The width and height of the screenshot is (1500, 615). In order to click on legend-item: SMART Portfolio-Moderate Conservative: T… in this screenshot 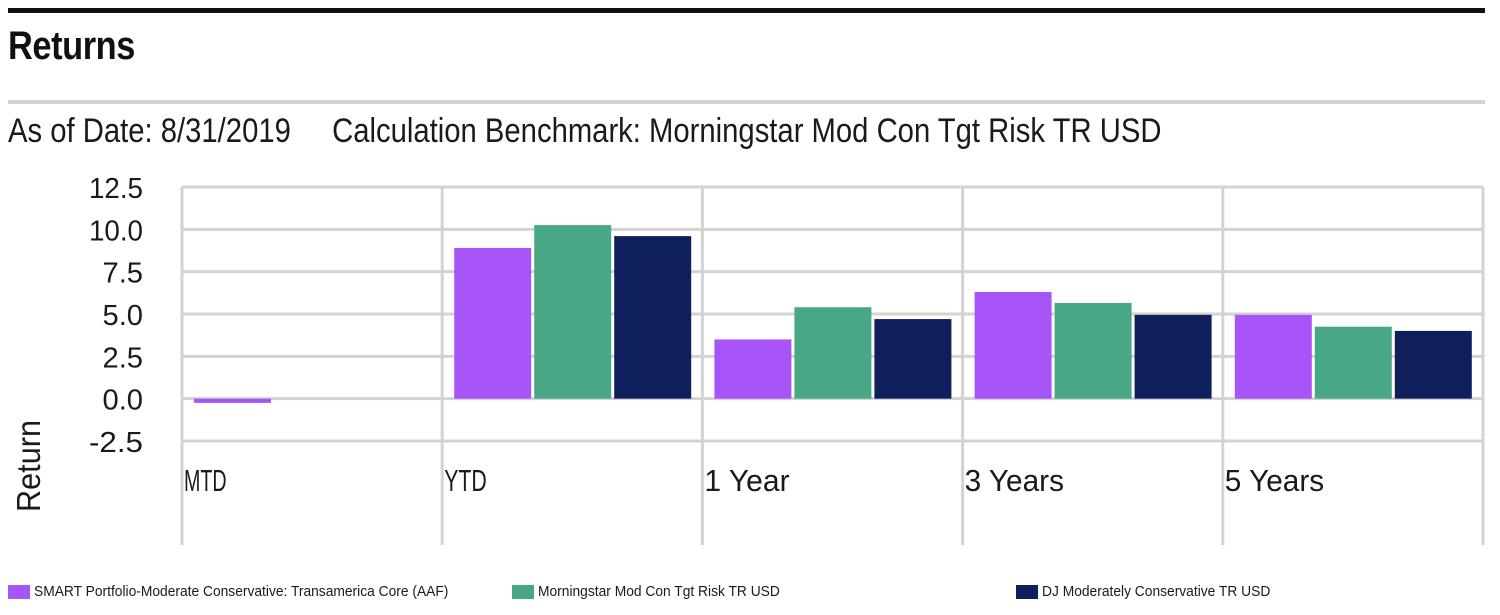, I will do `click(246, 591)`.